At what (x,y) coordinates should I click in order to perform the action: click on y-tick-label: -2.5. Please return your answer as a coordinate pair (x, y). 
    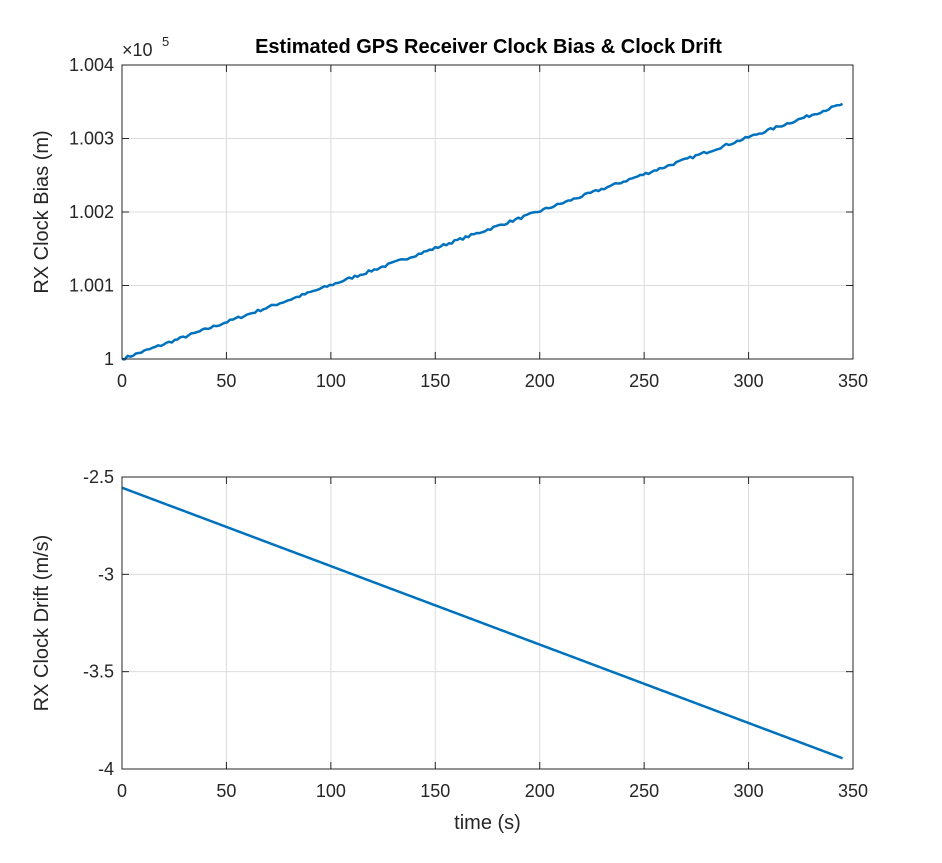
    Looking at the image, I should click on (98, 477).